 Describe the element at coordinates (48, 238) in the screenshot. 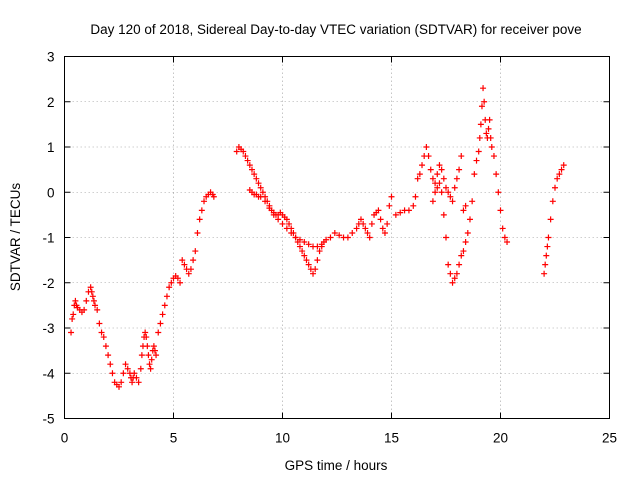

I see `y-tick-label: -1` at that location.